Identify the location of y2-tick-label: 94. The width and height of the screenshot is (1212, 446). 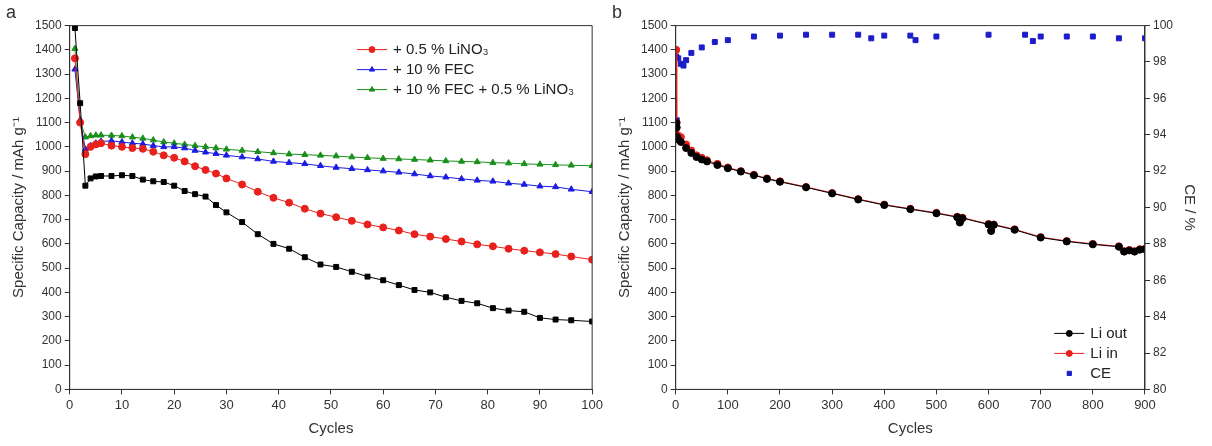
(1159, 134).